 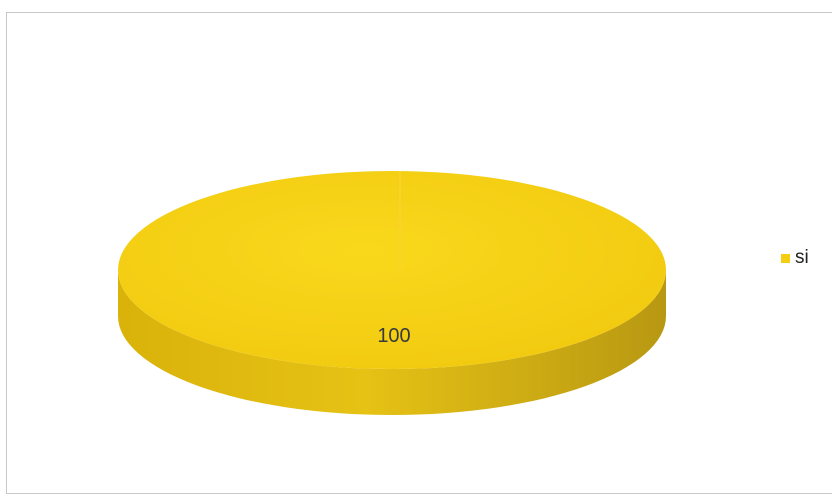 I want to click on legend-swatch-si, so click(x=785, y=258).